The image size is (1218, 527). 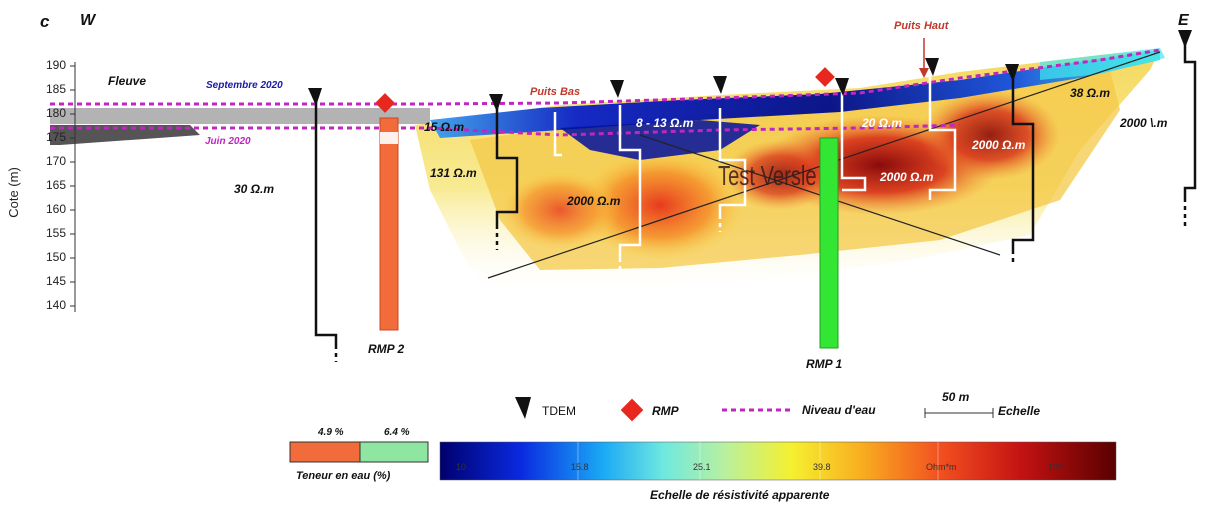 I want to click on y-tick-150: 150, so click(x=55, y=257).